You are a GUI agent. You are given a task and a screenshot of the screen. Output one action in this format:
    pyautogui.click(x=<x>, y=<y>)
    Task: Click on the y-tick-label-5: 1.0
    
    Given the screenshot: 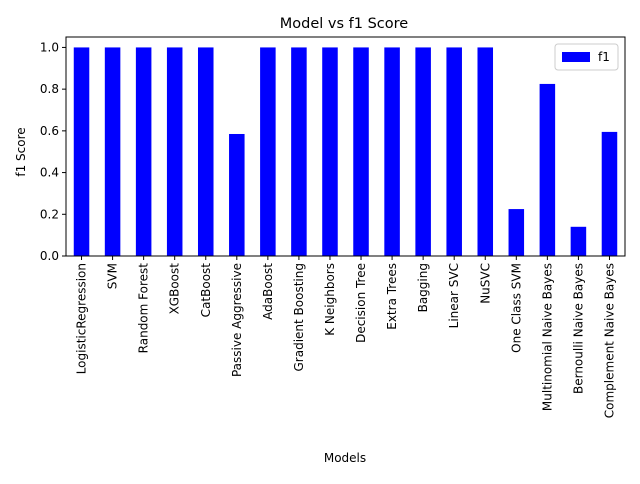 What is the action you would take?
    pyautogui.click(x=49, y=47)
    